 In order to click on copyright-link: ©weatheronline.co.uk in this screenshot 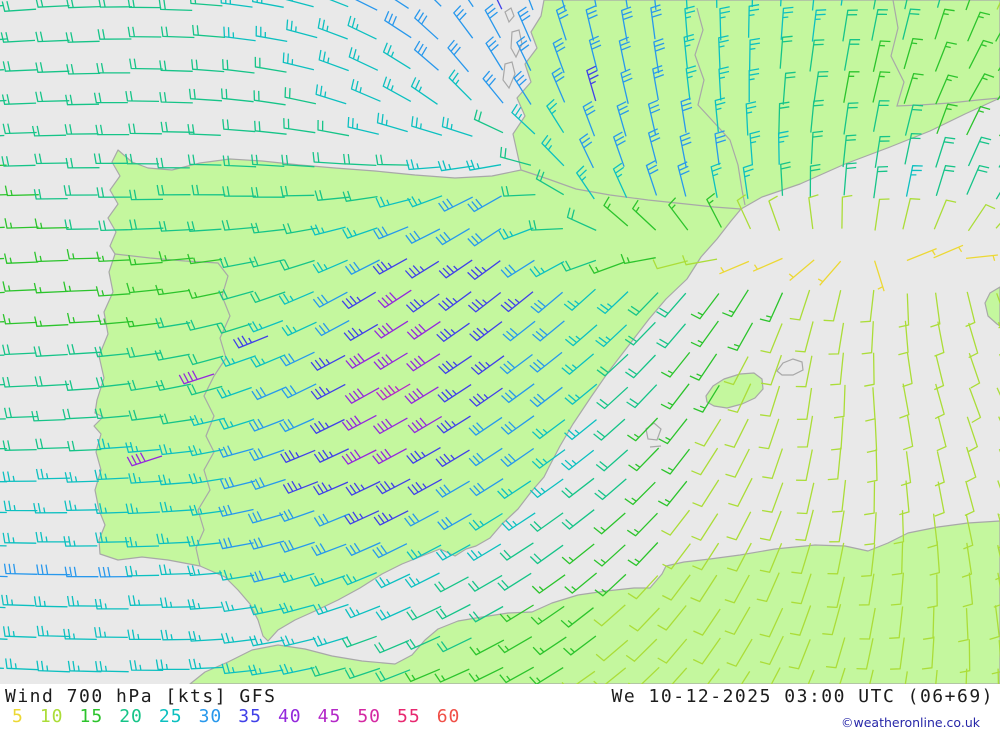, I will do `click(910, 722)`.